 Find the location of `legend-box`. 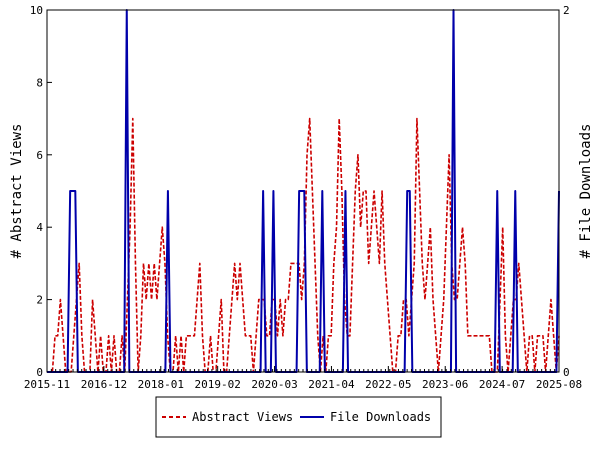

legend-box is located at coordinates (298, 417).